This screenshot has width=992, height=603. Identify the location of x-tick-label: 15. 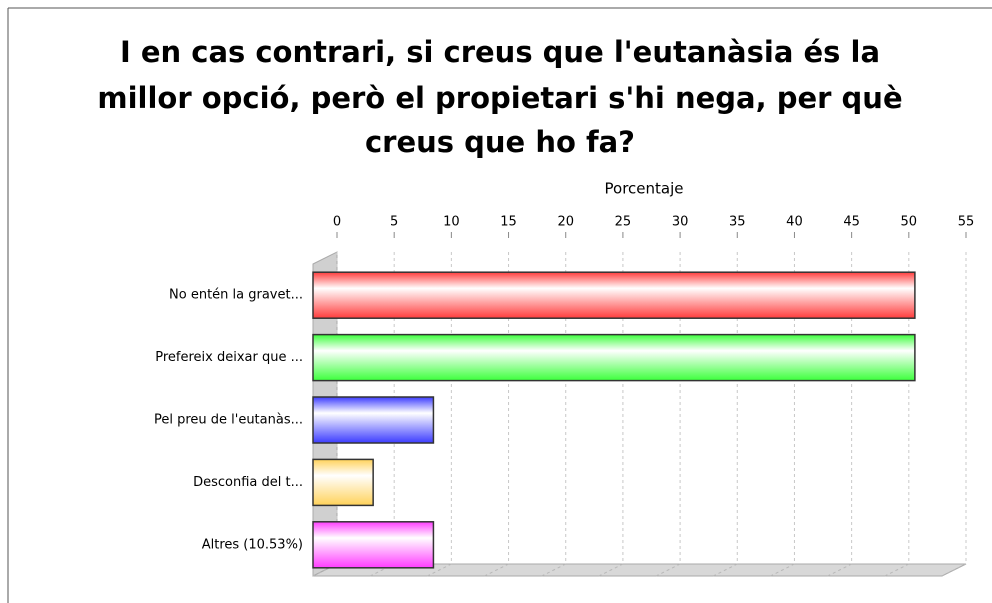
(508, 222).